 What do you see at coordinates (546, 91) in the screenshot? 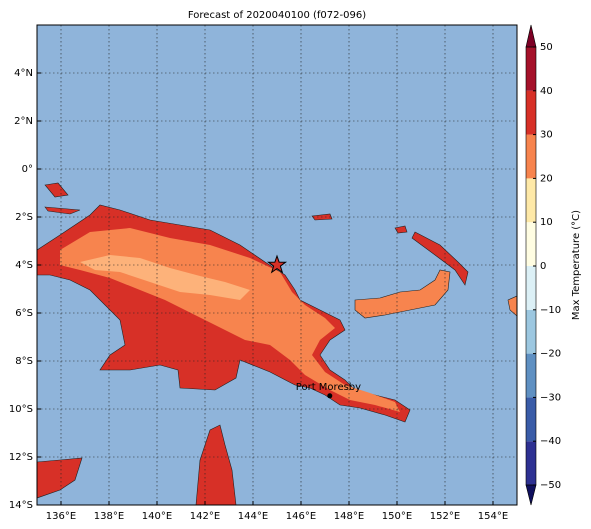
I see `colorbar-tick-label: 40` at bounding box center [546, 91].